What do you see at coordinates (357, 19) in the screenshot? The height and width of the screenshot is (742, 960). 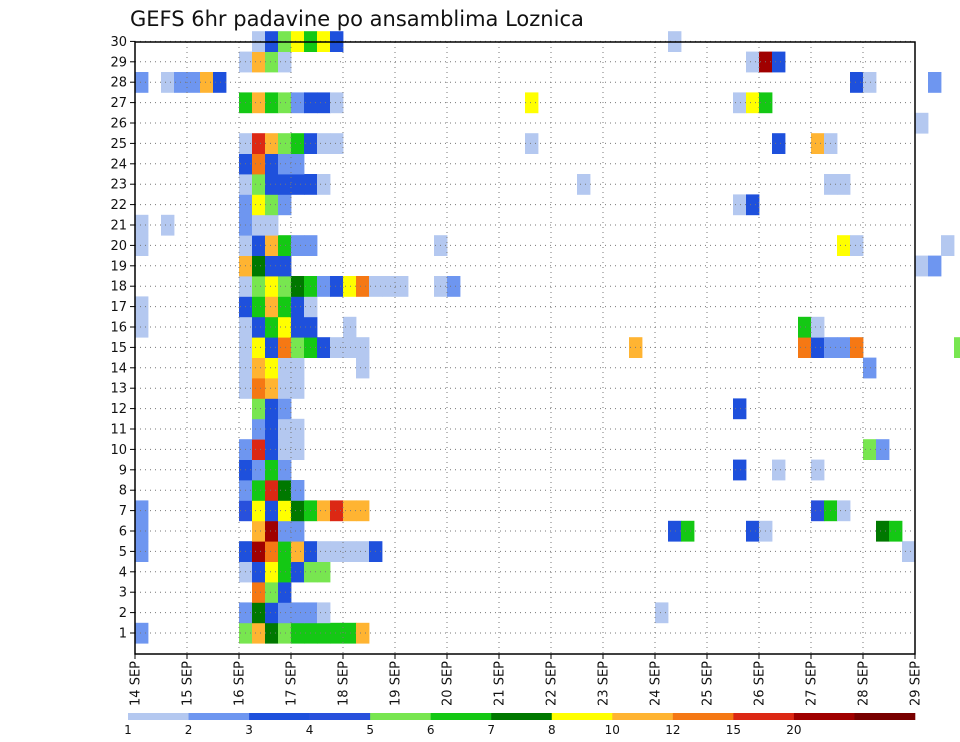 I see `chart-title: GEFS 6hr padavine po ansamblima Loznica` at bounding box center [357, 19].